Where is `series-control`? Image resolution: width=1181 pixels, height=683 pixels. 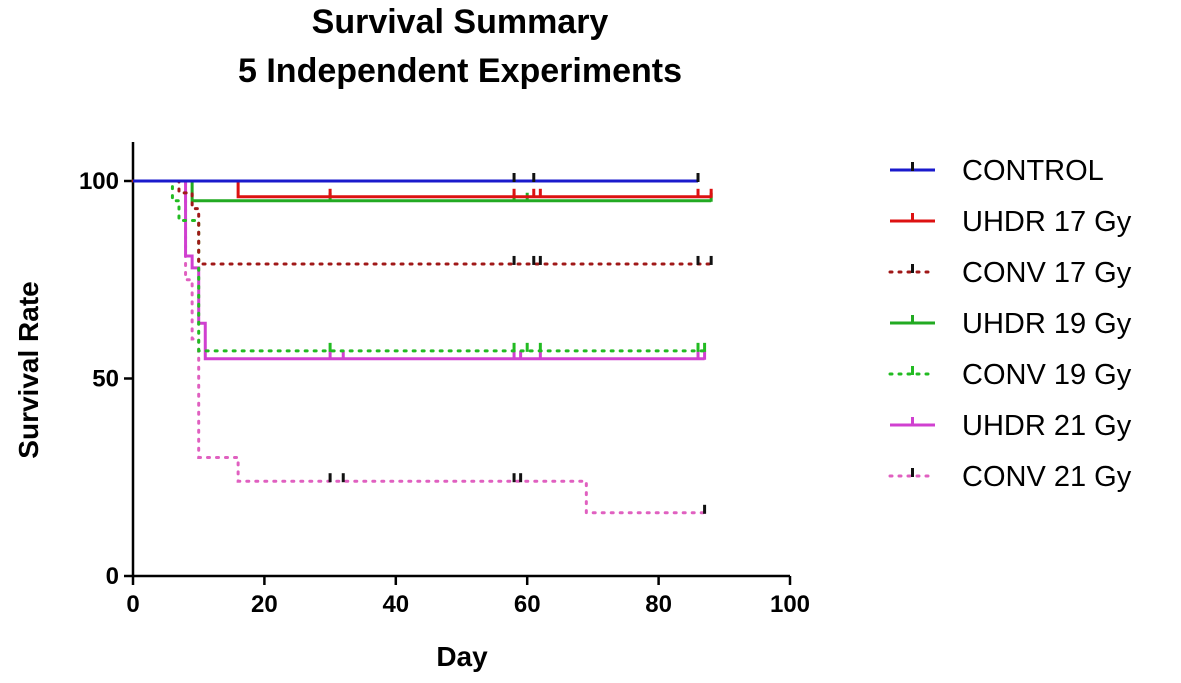
series-control is located at coordinates (416, 178).